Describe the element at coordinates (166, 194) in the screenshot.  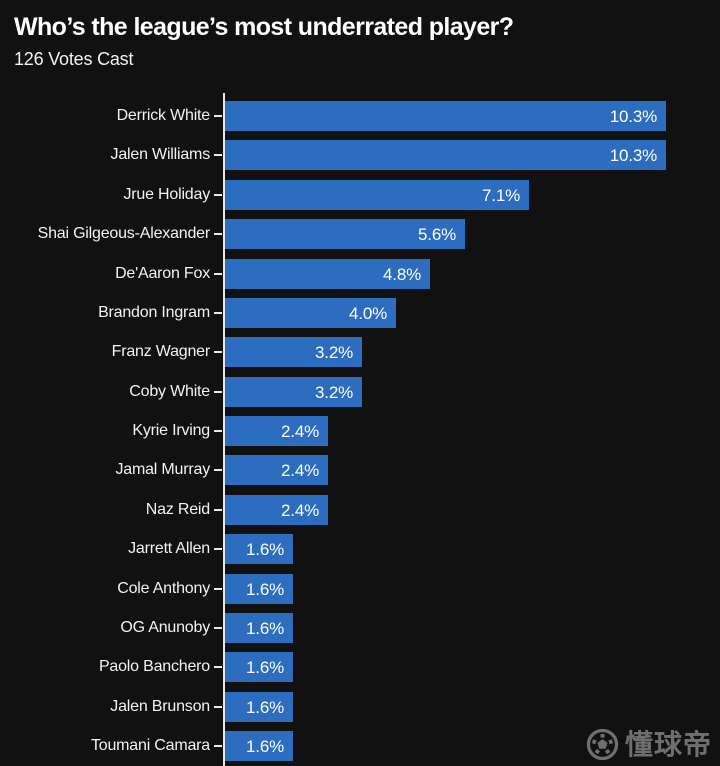
I see `category-label: Jrue Holiday` at that location.